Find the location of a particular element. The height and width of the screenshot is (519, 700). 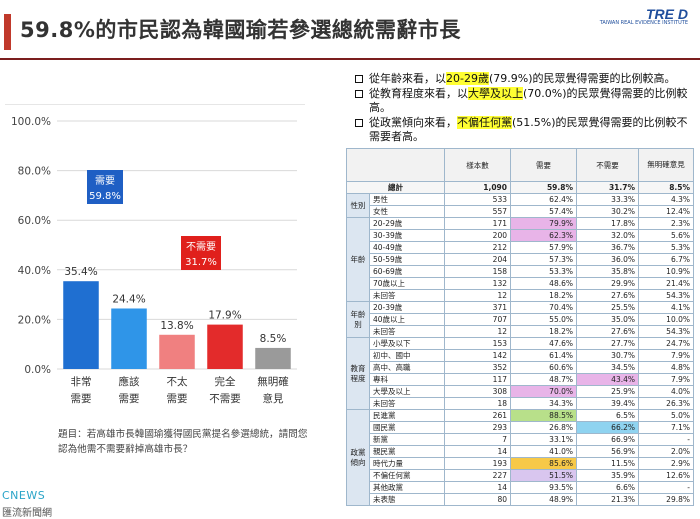

x-tick-label: 無明確 is located at coordinates (273, 381).